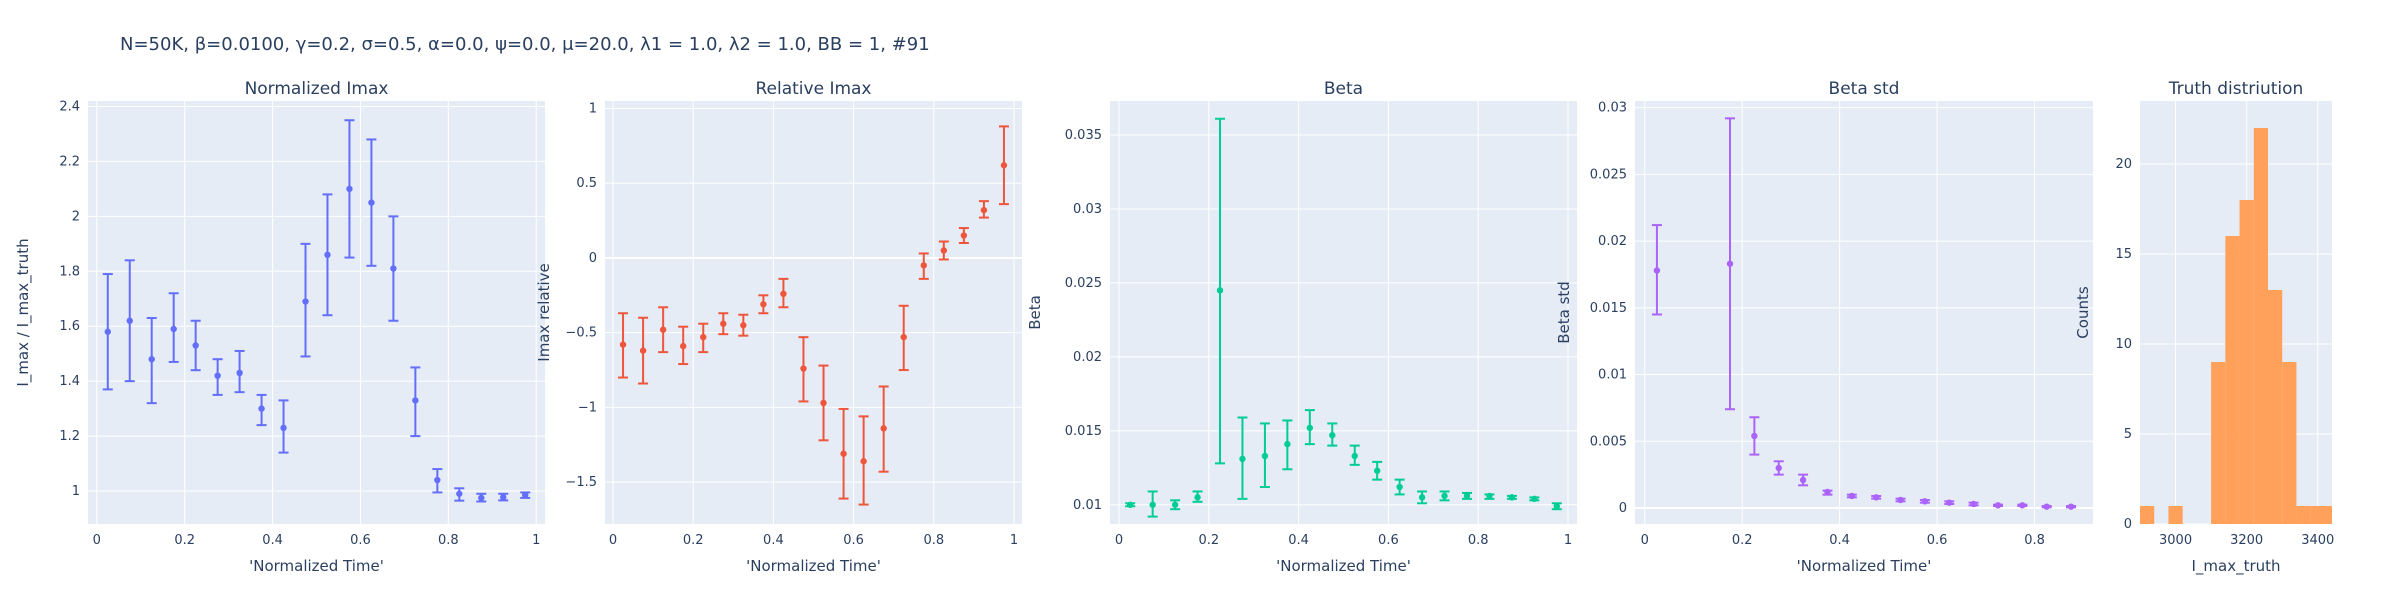 This screenshot has width=2400, height=600. Describe the element at coordinates (1864, 312) in the screenshot. I see `plot-background` at that location.